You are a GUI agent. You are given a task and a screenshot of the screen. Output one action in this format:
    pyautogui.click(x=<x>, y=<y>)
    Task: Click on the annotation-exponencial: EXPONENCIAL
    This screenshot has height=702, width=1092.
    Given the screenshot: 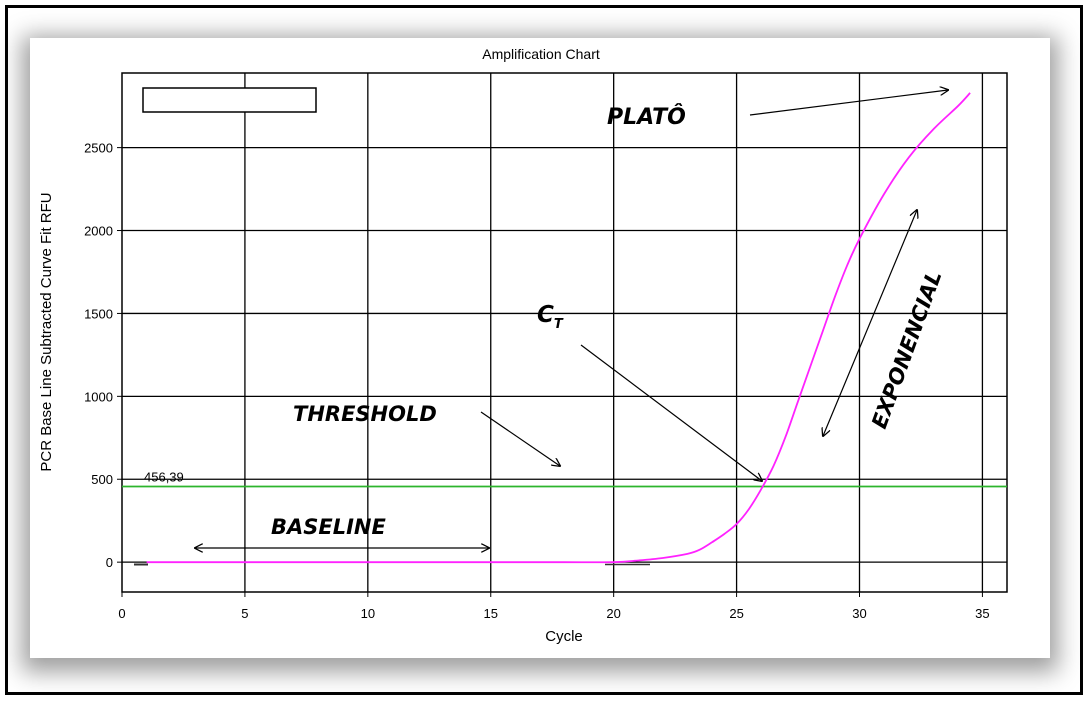 What is the action you would take?
    pyautogui.click(x=906, y=349)
    